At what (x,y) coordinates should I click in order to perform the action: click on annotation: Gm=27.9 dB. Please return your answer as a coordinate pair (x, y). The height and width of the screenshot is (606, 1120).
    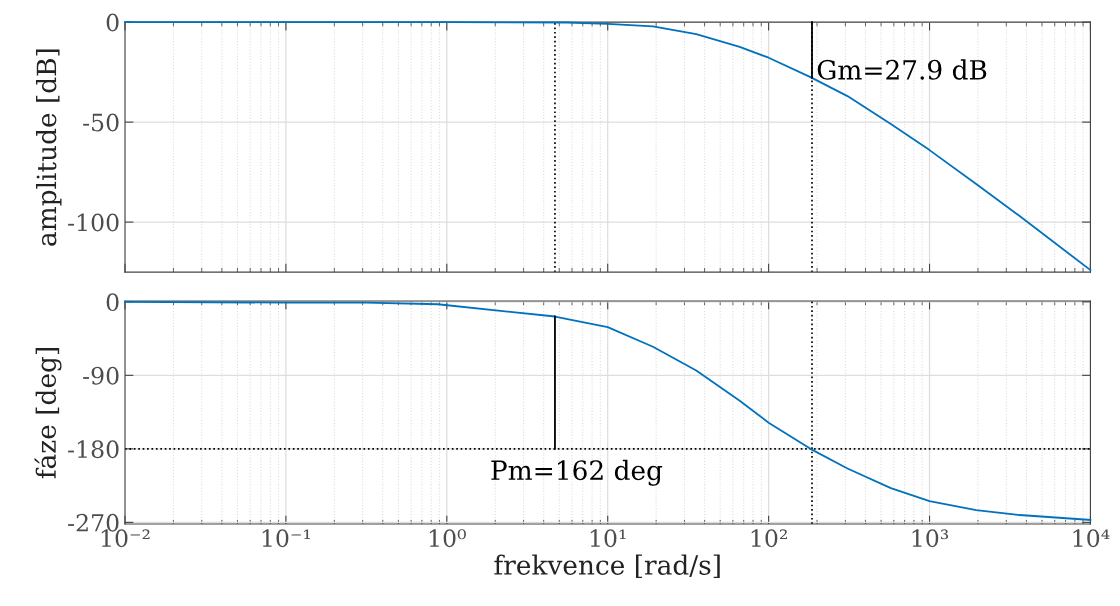
    Looking at the image, I should click on (902, 69).